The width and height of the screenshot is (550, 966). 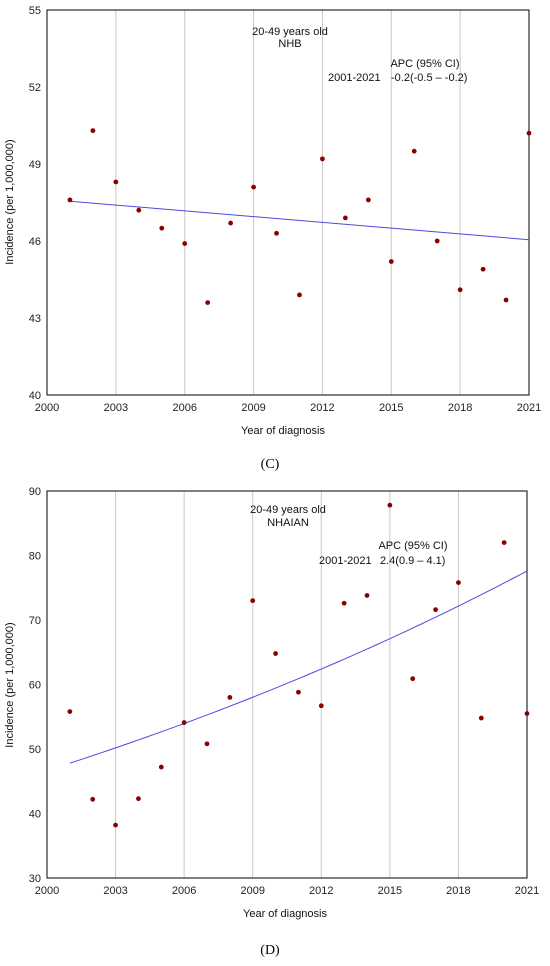 What do you see at coordinates (35, 621) in the screenshot?
I see `y-tick-label: 70` at bounding box center [35, 621].